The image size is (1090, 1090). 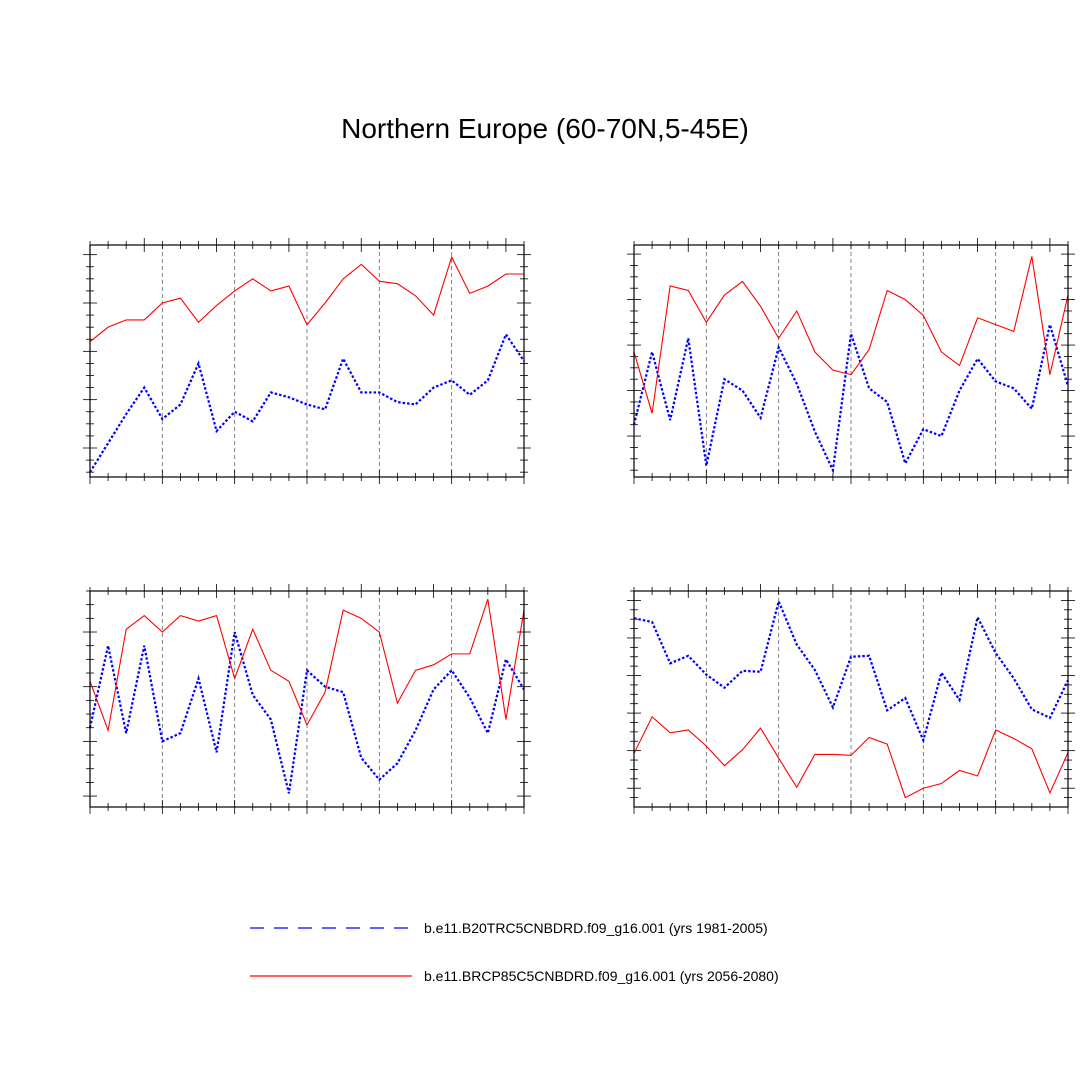 I want to click on series-line-snowdp-hist, so click(x=851, y=670).